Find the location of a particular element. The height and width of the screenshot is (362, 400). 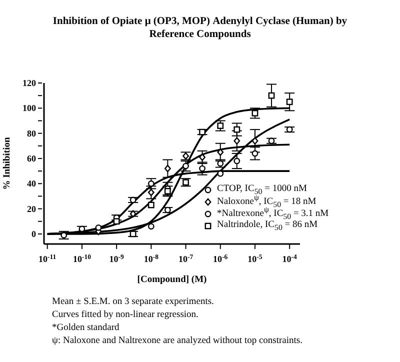

legend-label: CTOP, IC$_{50}$ = 1000 nM is located at coordinates (262, 189).